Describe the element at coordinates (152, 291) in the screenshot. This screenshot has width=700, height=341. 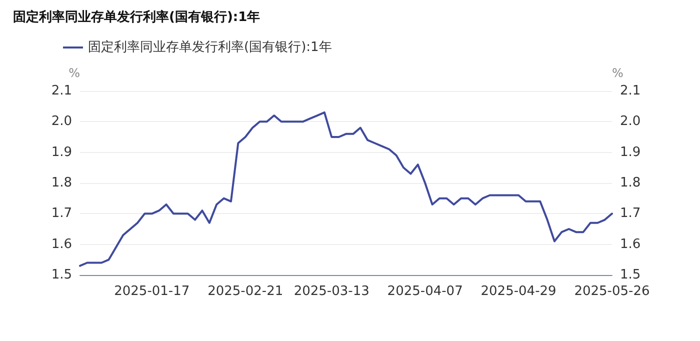
I see `x-tick-label: 2025-01-17` at that location.